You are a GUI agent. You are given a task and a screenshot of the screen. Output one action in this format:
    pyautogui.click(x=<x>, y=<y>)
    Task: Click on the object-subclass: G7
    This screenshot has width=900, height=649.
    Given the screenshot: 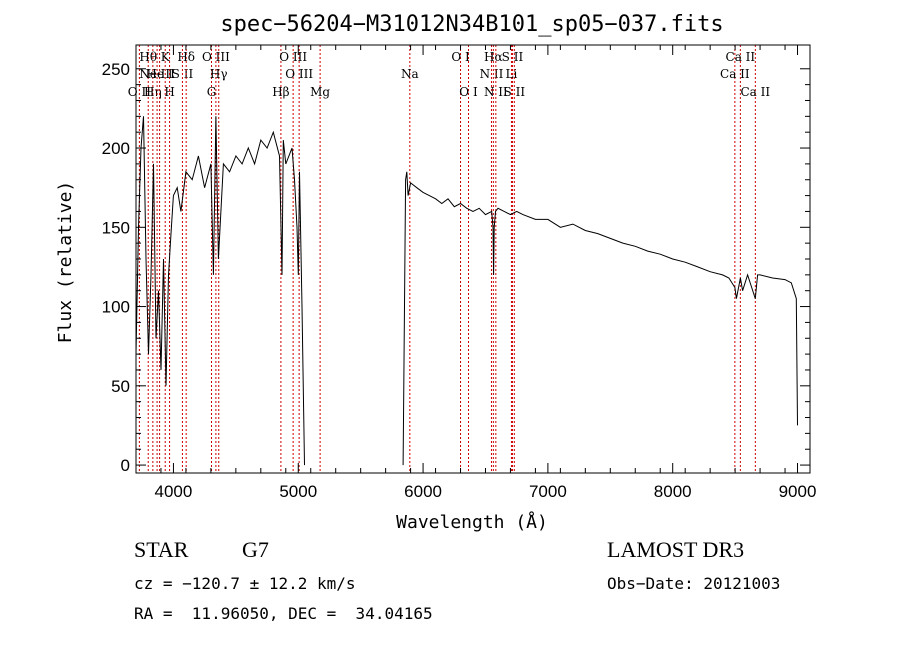 What is the action you would take?
    pyautogui.click(x=255, y=549)
    